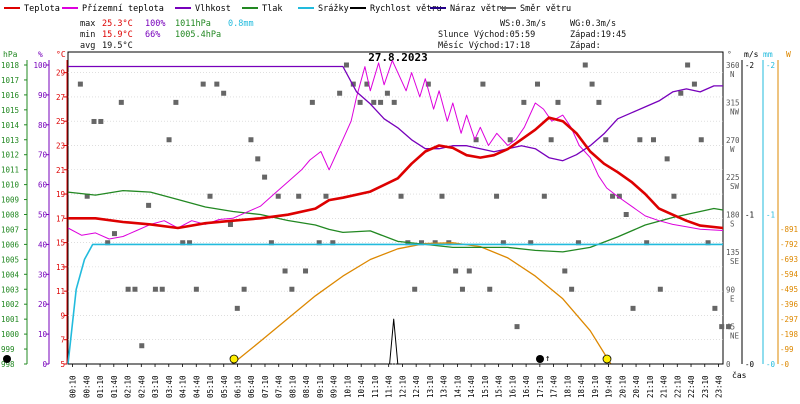 This screenshot has height=404, width=800. What do you see at coordinates (43, 334) in the screenshot?
I see `percent-tick-label: 10` at bounding box center [43, 334].